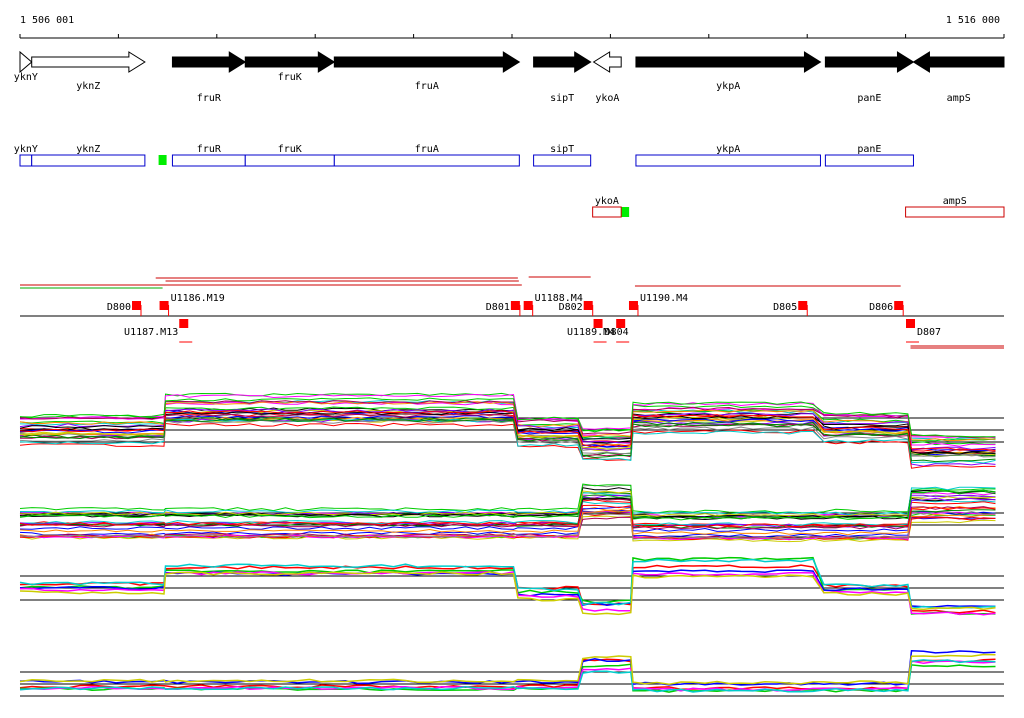  What do you see at coordinates (607, 201) in the screenshot?
I see `reverse-operon-gene-label: ykoA` at bounding box center [607, 201].